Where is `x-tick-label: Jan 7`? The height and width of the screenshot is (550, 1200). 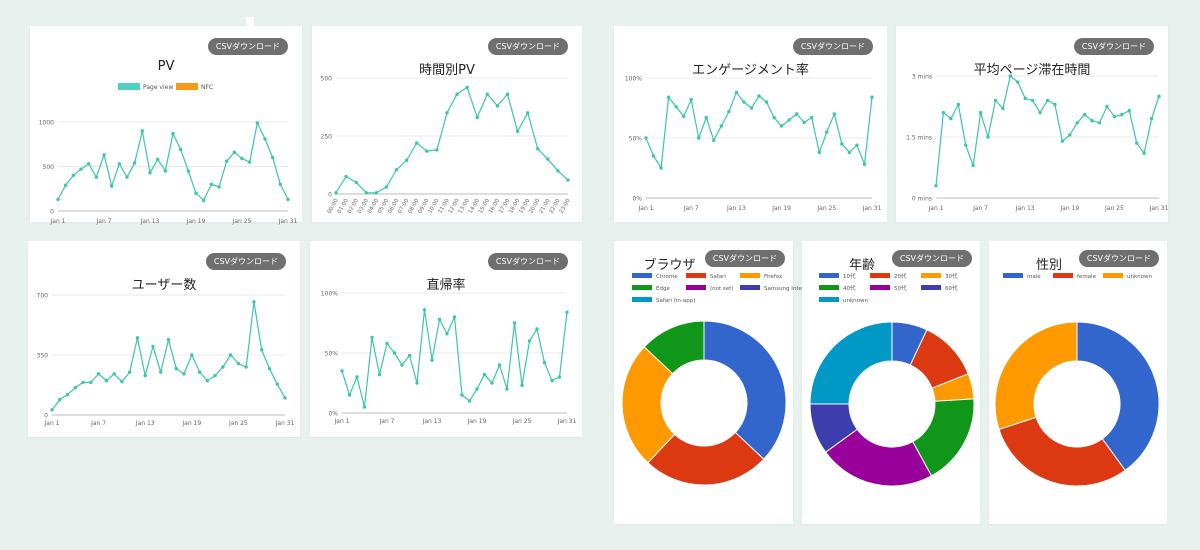
x-tick-label: Jan 7 is located at coordinates (691, 208).